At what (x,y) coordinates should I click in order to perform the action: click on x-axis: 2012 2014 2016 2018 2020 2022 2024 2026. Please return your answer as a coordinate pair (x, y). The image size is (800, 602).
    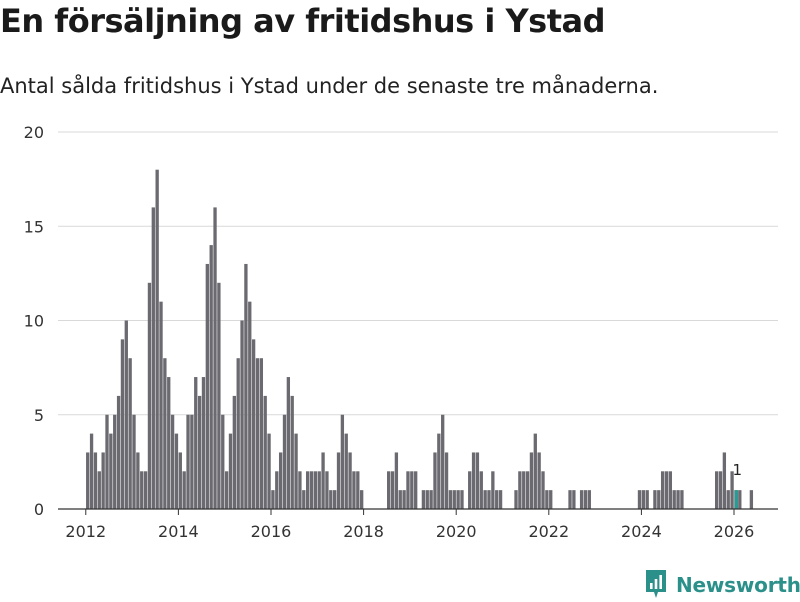
    Looking at the image, I should click on (418, 524).